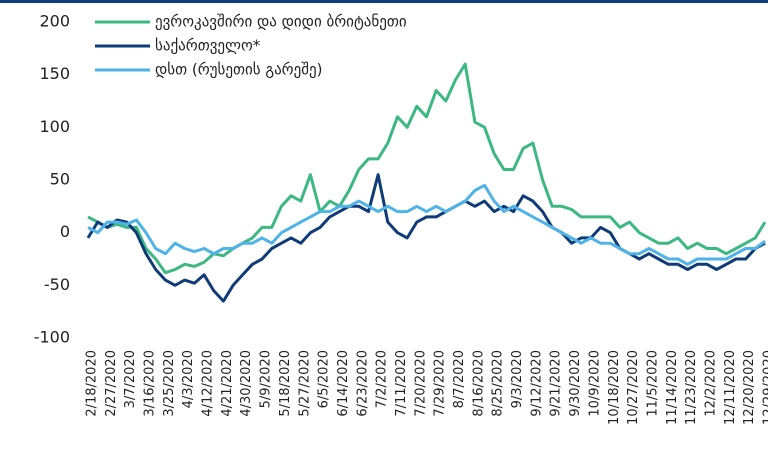 This screenshot has width=768, height=455. What do you see at coordinates (208, 383) in the screenshot?
I see `x-tick-label: 4/12/2020` at bounding box center [208, 383].